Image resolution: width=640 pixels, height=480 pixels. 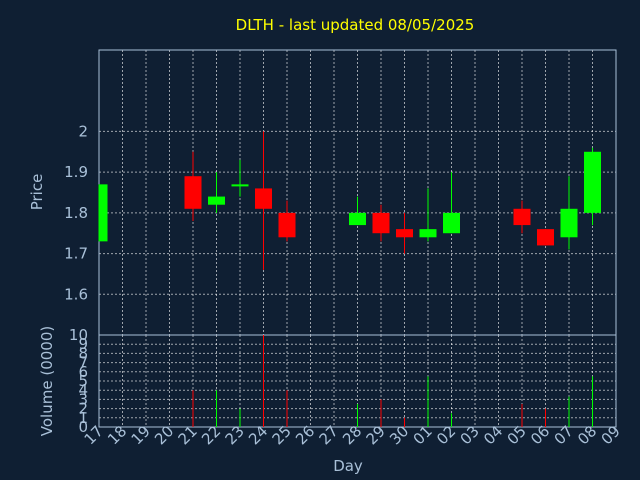 I want to click on price-y-tick-label: 1.7, so click(x=76, y=254).